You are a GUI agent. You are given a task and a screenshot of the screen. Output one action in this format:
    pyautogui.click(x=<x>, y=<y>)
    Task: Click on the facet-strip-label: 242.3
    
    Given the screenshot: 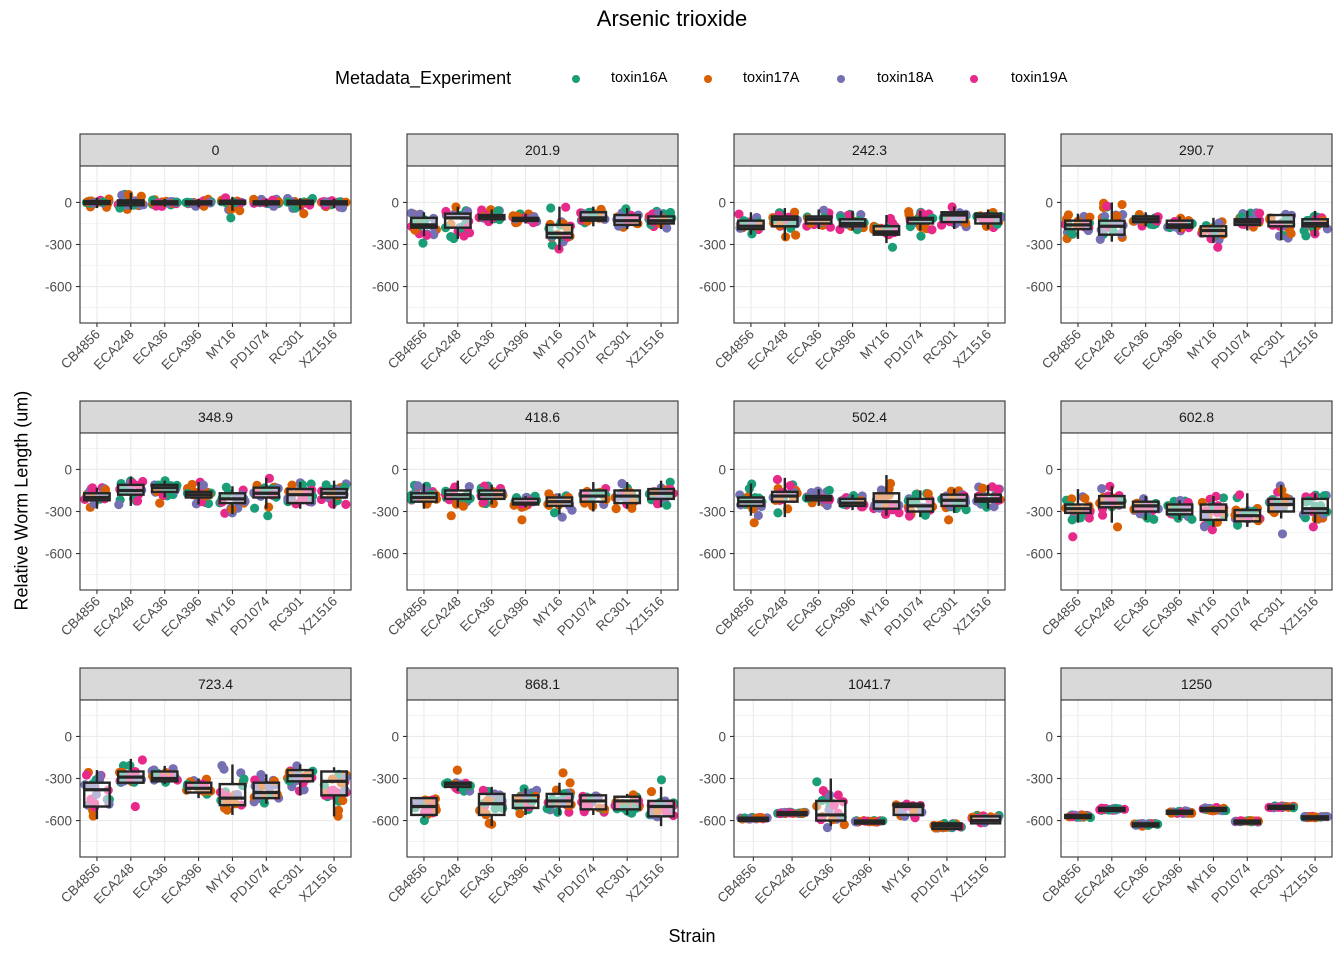 What is the action you would take?
    pyautogui.click(x=869, y=150)
    